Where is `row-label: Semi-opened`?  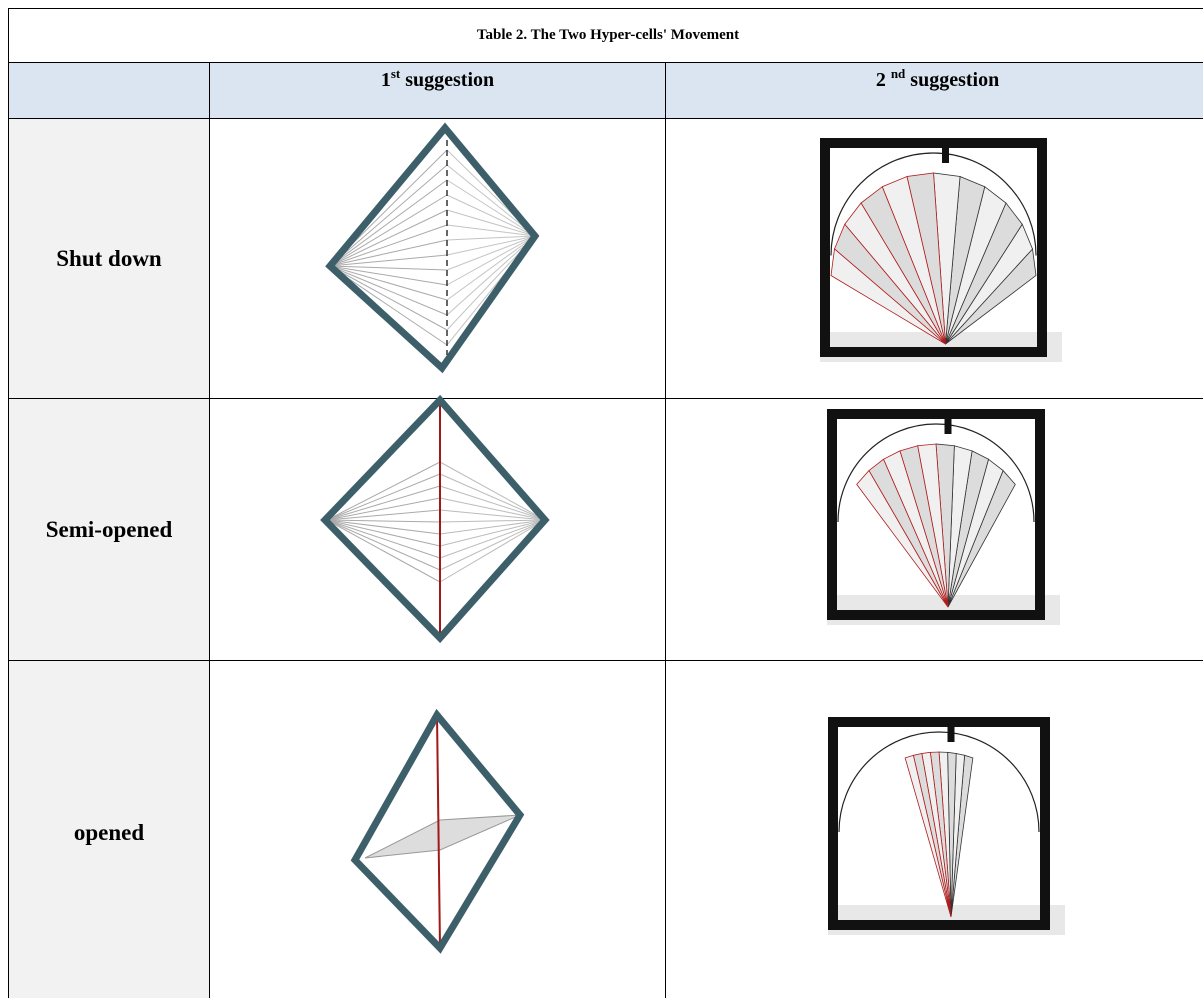
row-label: Semi-opened is located at coordinates (109, 529).